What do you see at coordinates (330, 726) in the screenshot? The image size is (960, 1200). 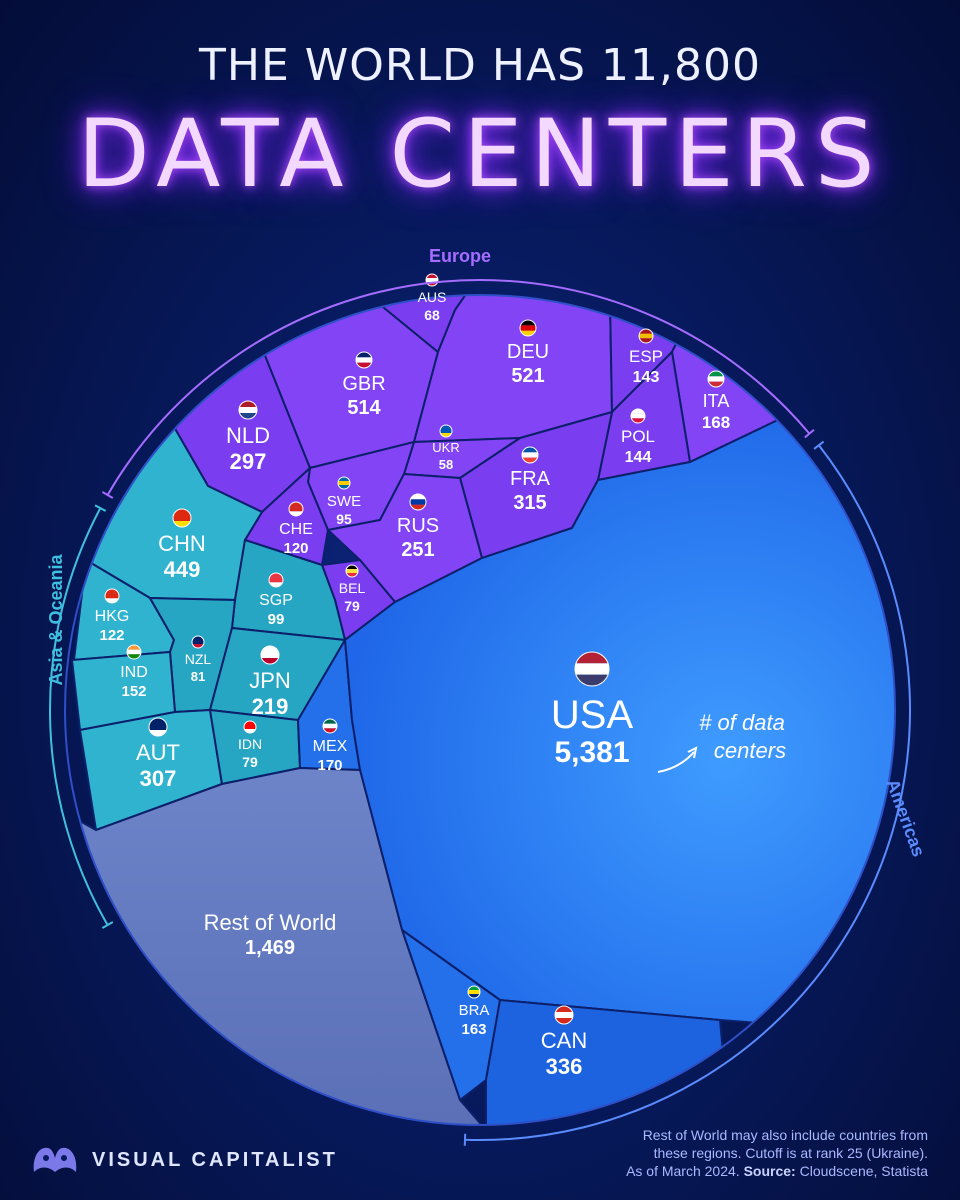 I see `flag-mex-icon` at bounding box center [330, 726].